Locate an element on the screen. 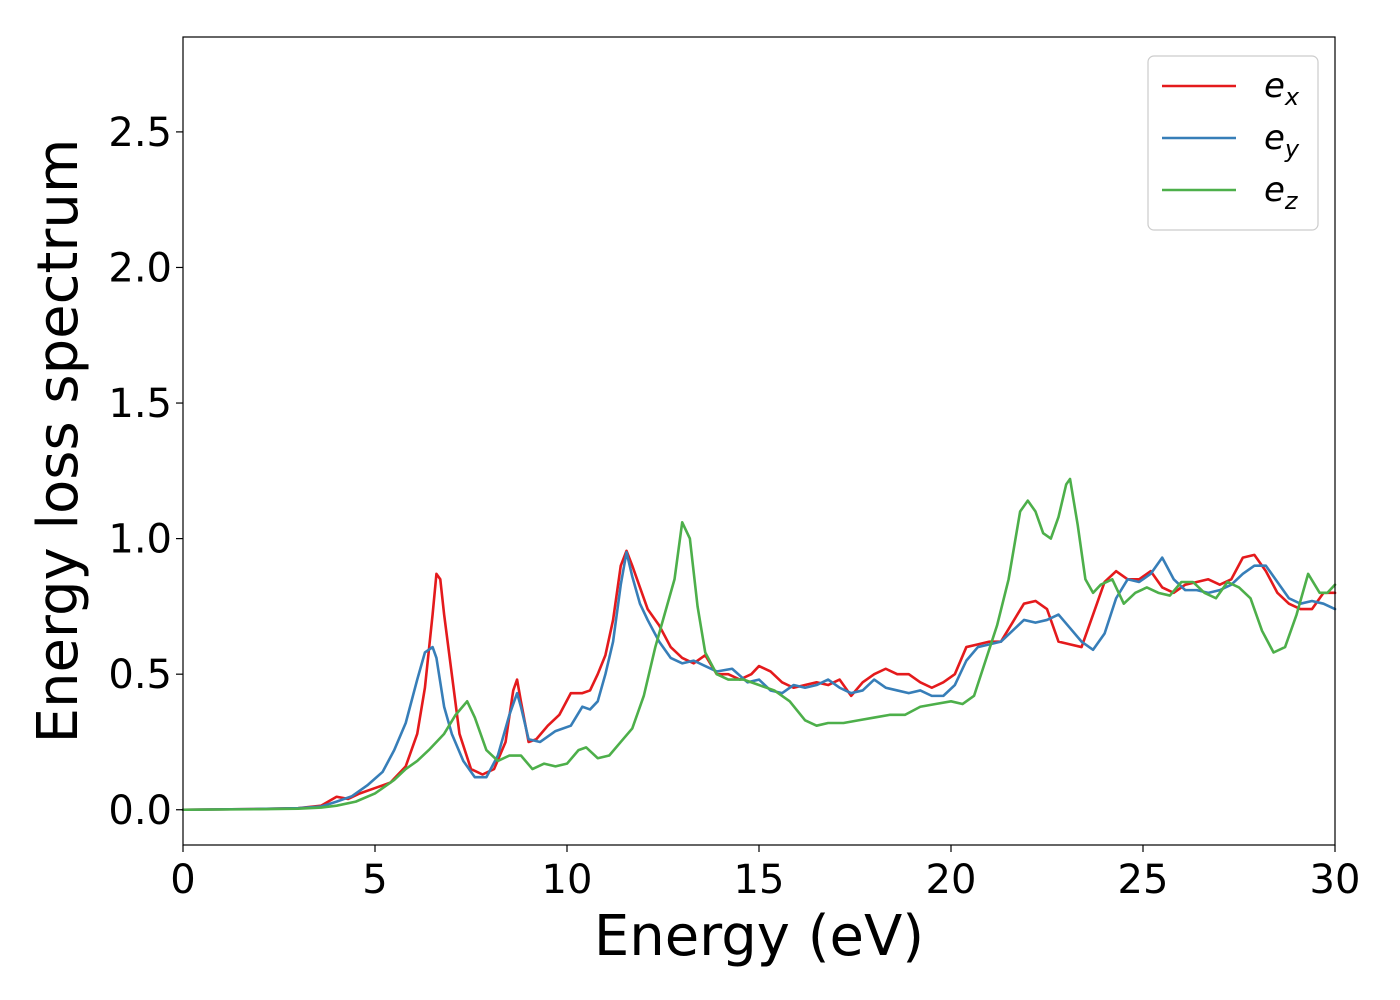  legend-subscript: x is located at coordinates (1292, 97).